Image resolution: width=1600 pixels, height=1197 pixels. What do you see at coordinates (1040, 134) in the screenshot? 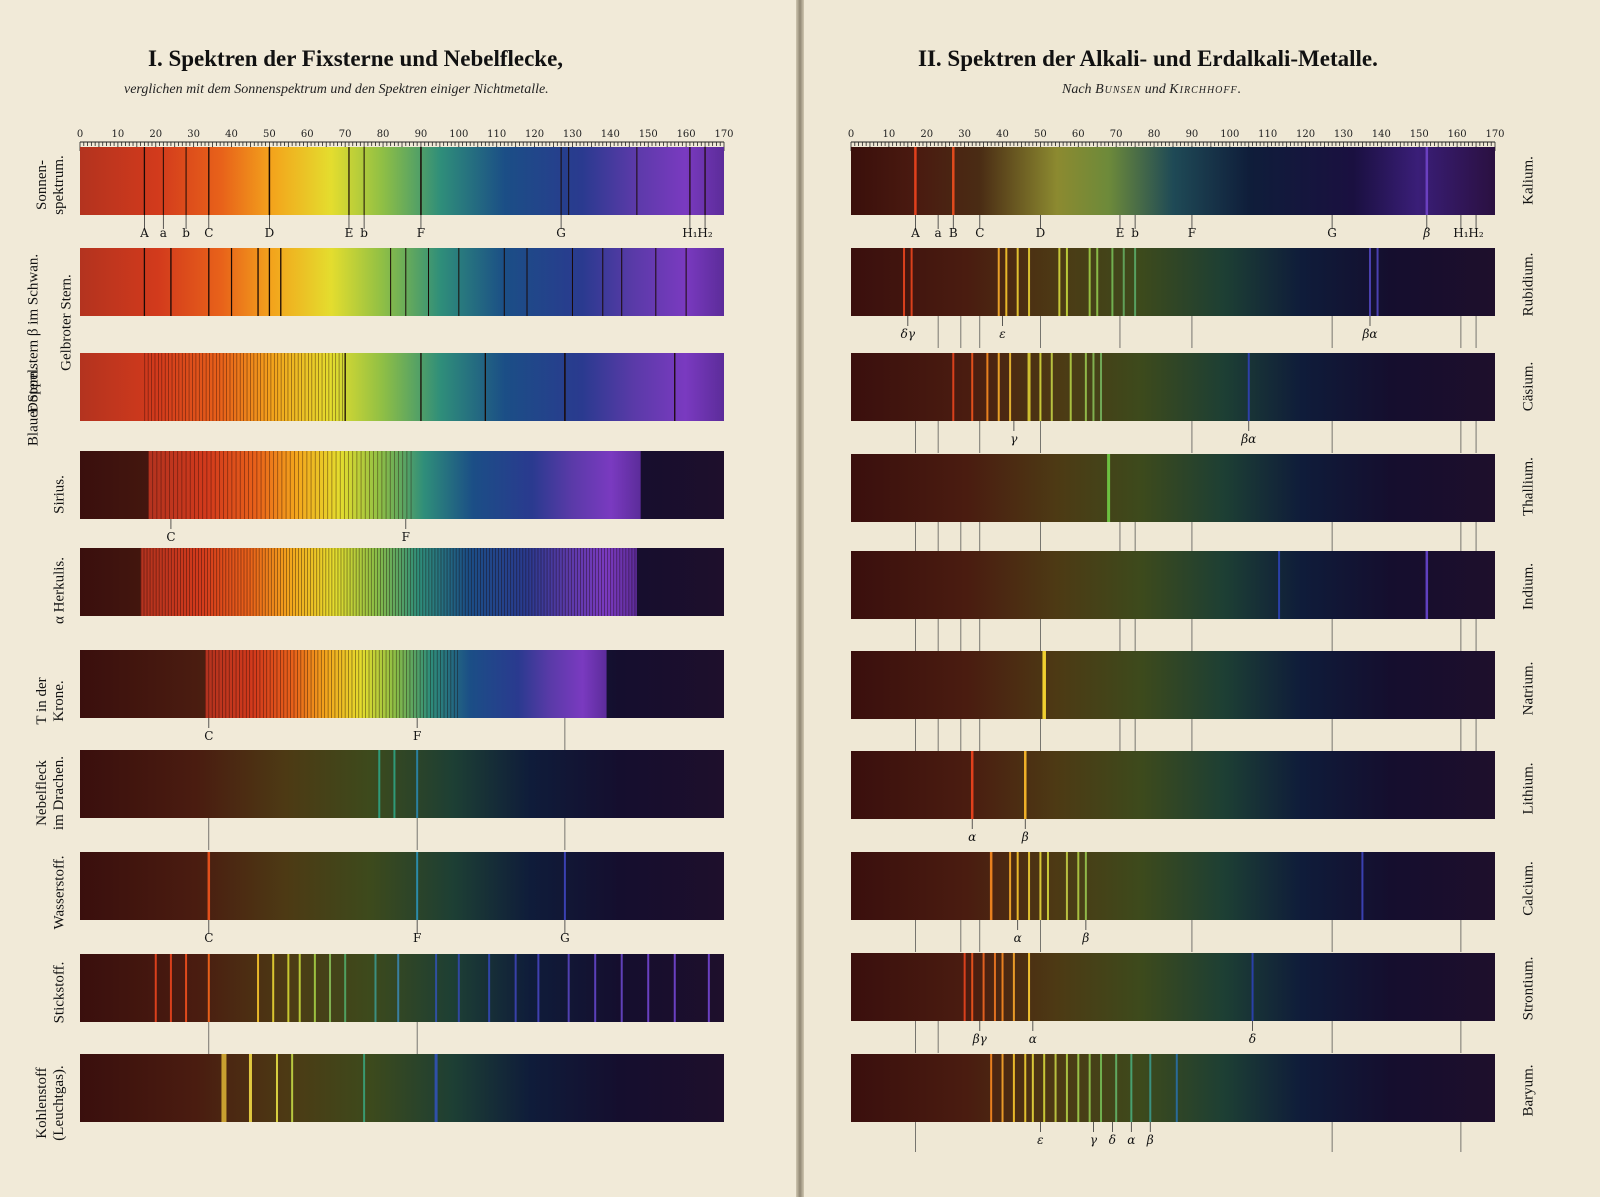
I see `right-ruler-label: 50` at bounding box center [1040, 134].